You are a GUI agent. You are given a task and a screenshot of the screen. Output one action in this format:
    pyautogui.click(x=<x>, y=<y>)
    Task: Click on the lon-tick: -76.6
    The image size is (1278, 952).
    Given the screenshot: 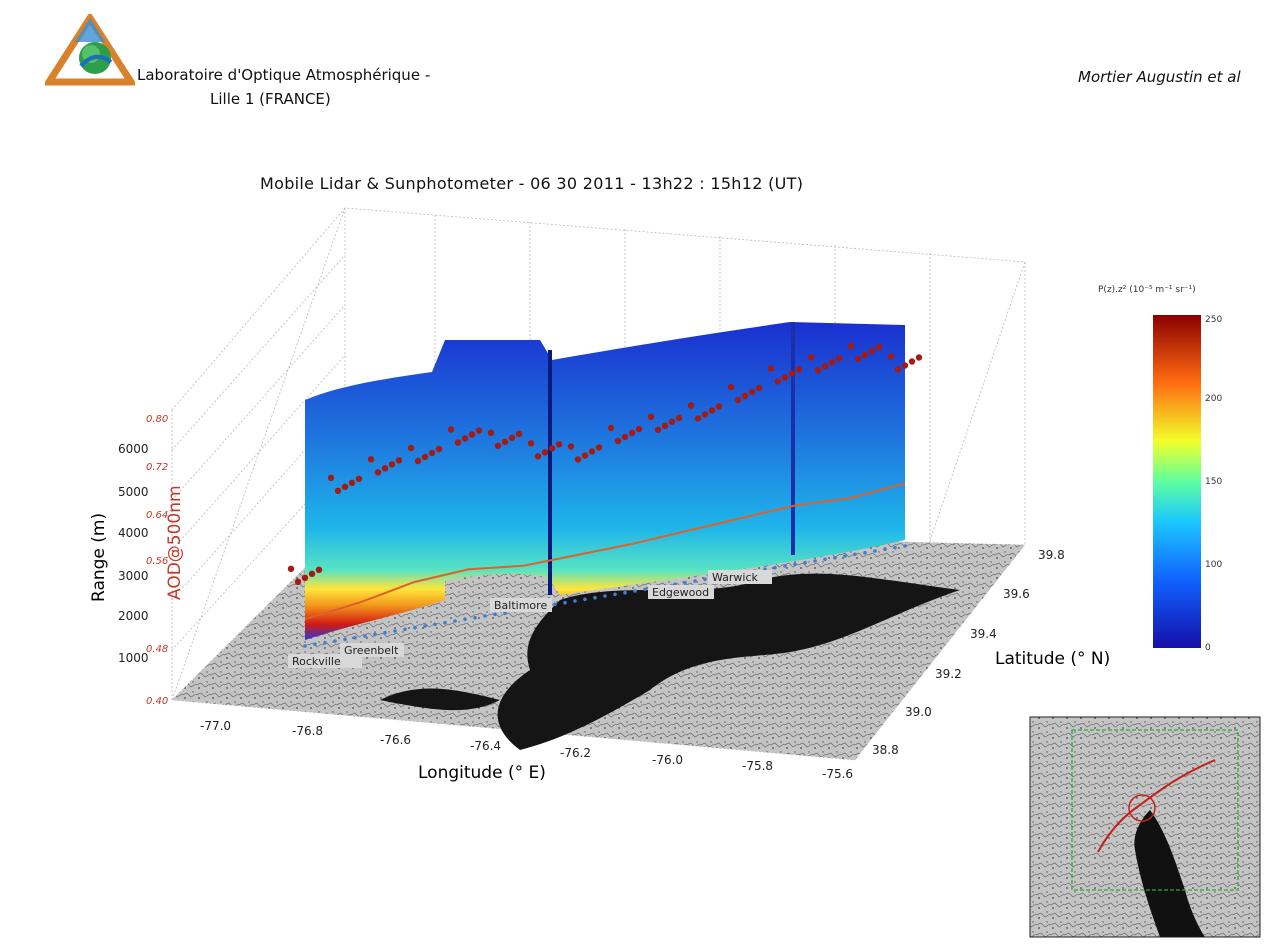 What is the action you would take?
    pyautogui.click(x=395, y=740)
    